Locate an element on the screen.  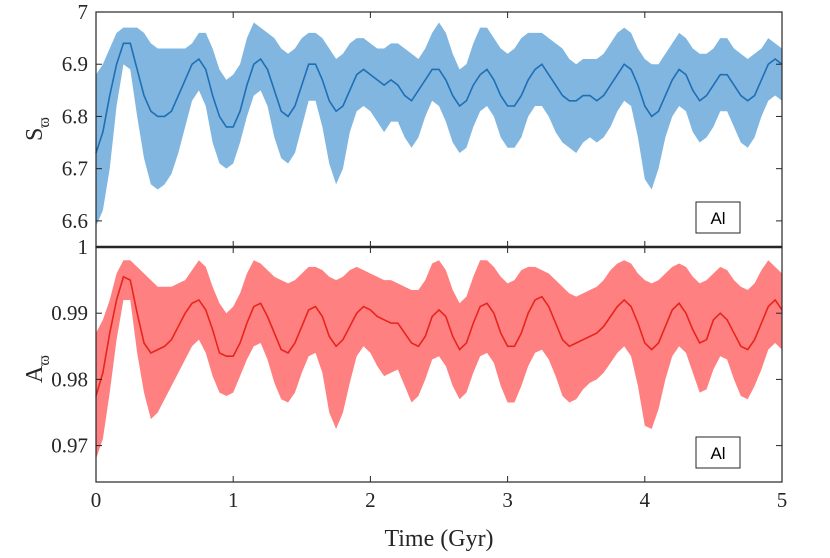
x-tick-label: 1 is located at coordinates (233, 500).